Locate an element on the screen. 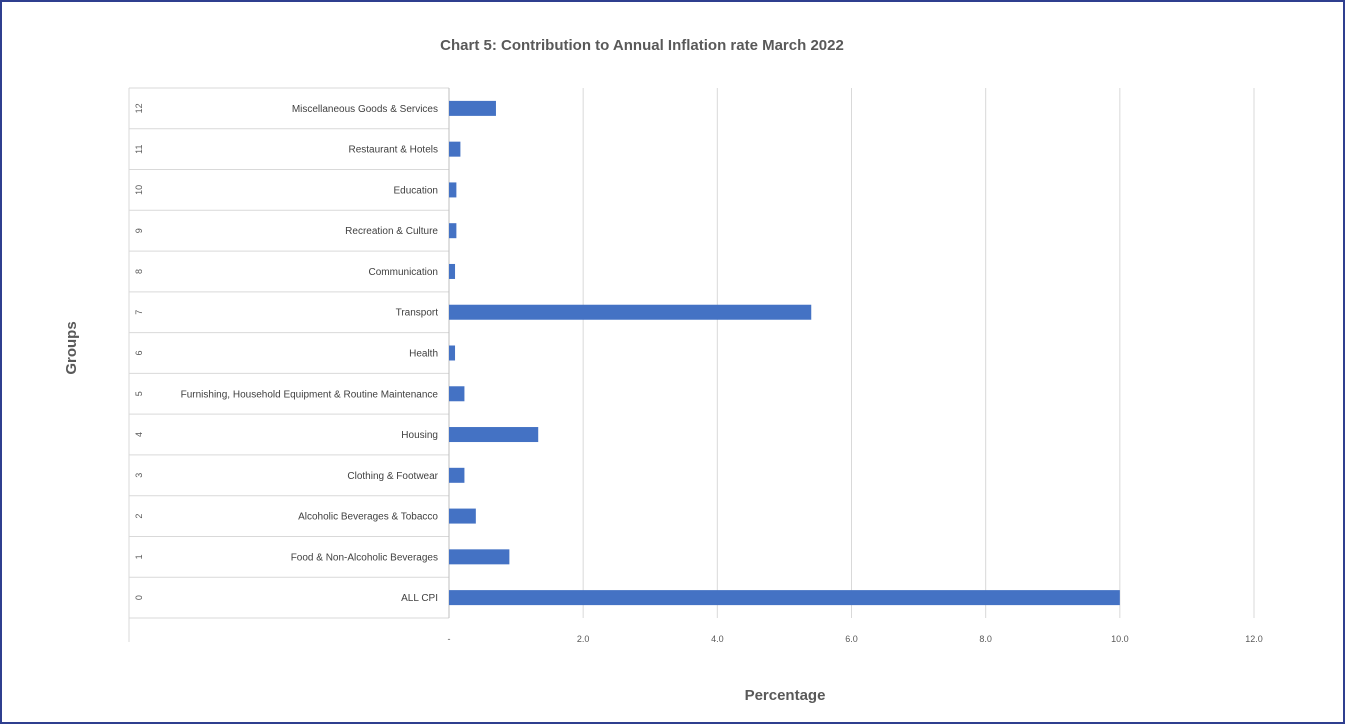  x-tick-labels: - 2.0 4.0 6.0 8.0 10.0 12.0 is located at coordinates (855, 639).